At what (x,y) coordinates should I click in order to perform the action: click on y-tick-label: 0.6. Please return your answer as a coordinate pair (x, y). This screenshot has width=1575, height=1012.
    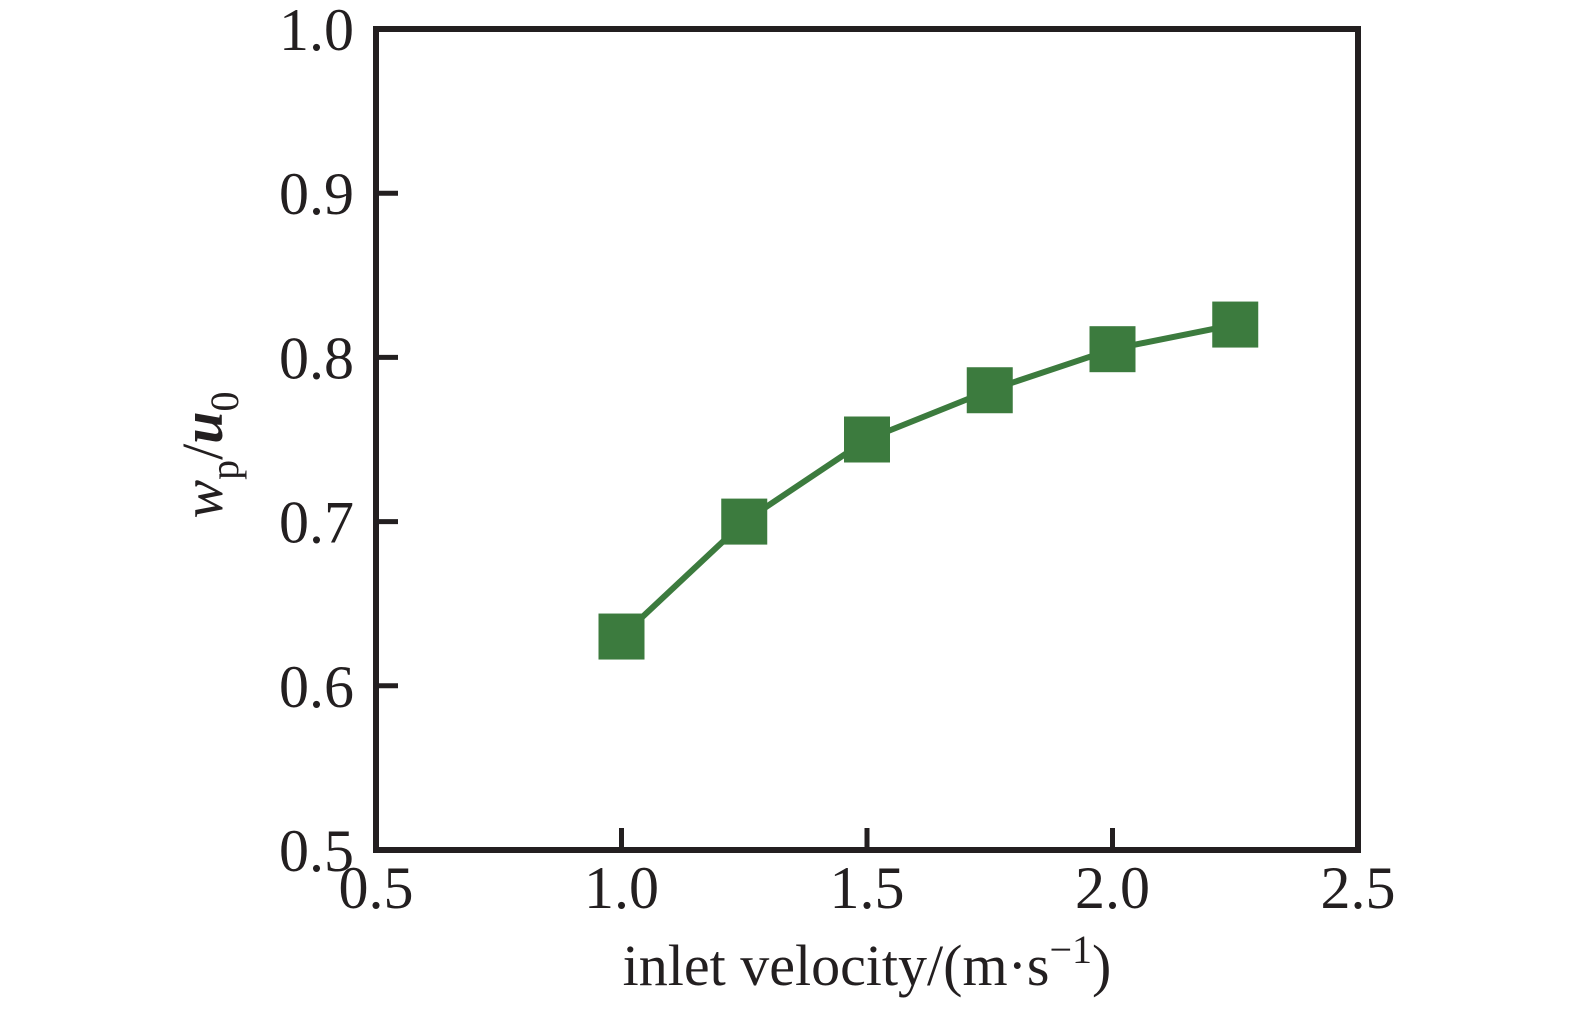
    Looking at the image, I should click on (316, 687).